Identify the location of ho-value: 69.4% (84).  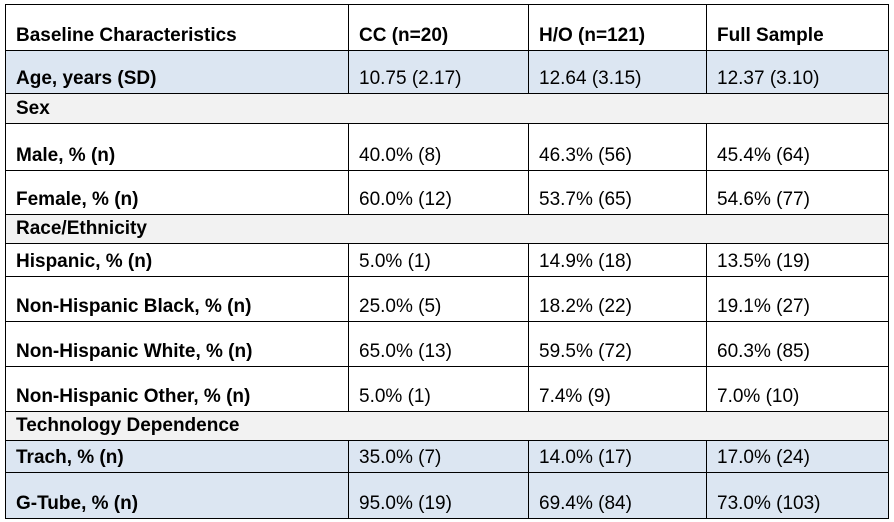
(617, 495).